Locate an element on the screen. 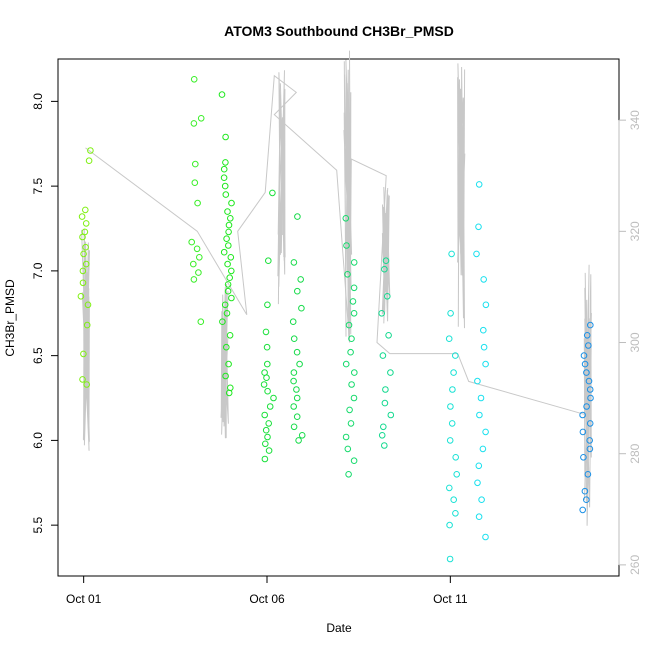 Image resolution: width=650 pixels, height=650 pixels. right-tick-label: 260 is located at coordinates (635, 565).